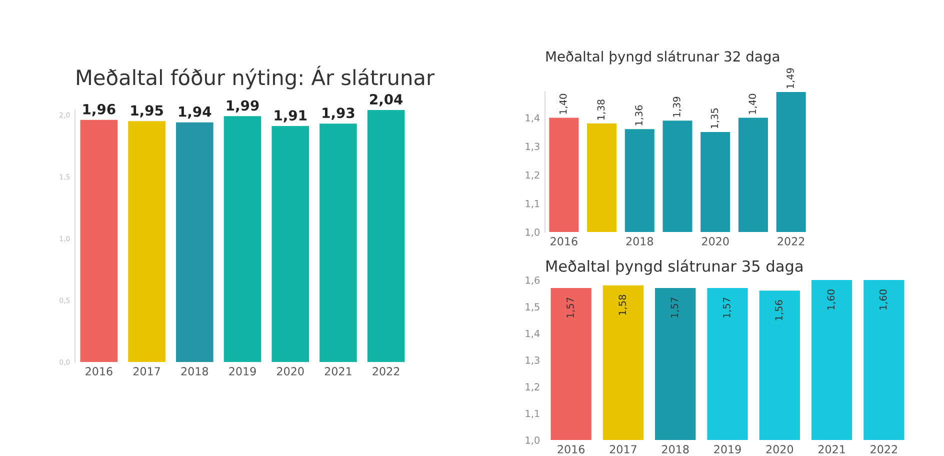 This screenshot has height=456, width=944. I want to click on chart-title: Meðaltal þyngd slátrunar 35 daga, so click(674, 267).